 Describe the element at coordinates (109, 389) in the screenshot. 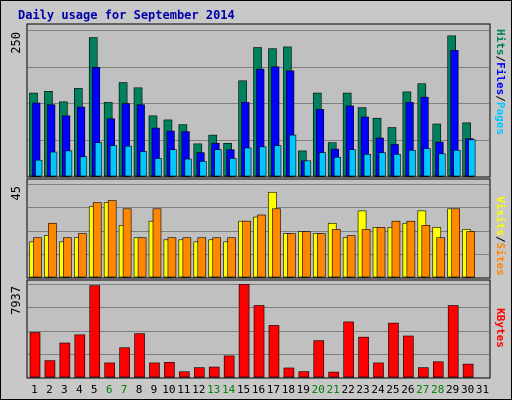

I see `x-tick-label: 6` at that location.